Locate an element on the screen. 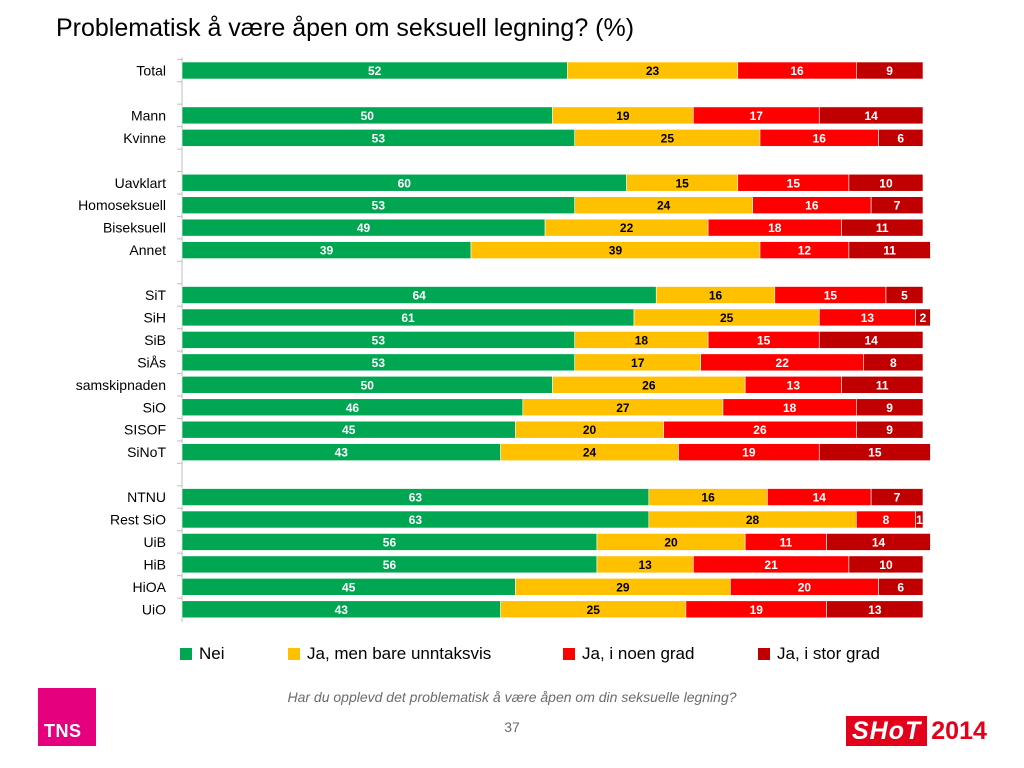 The image size is (1024, 768). data-label: 5 is located at coordinates (904, 296).